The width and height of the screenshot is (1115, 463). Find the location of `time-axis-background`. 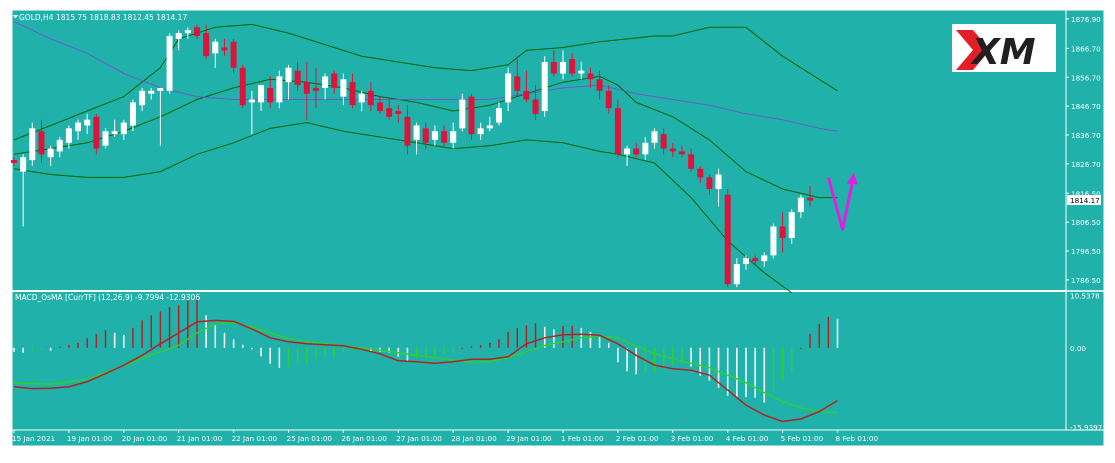

time-axis-background is located at coordinates (558, 438).